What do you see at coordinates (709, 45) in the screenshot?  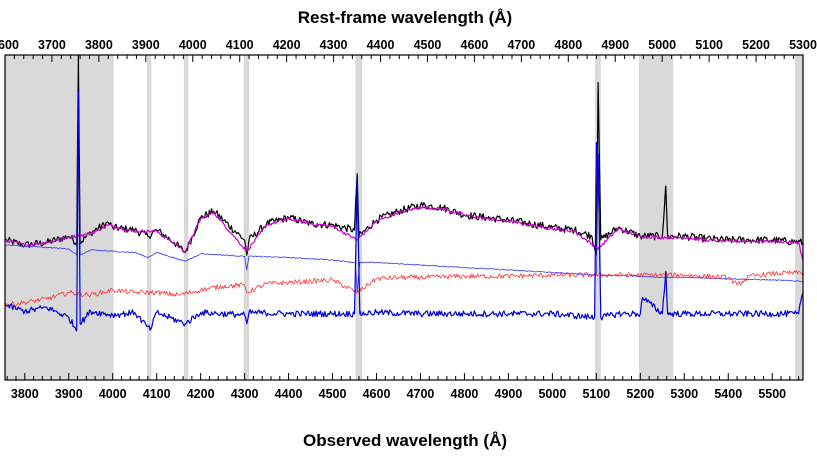 I see `top-axis-tick-label: 5100` at bounding box center [709, 45].